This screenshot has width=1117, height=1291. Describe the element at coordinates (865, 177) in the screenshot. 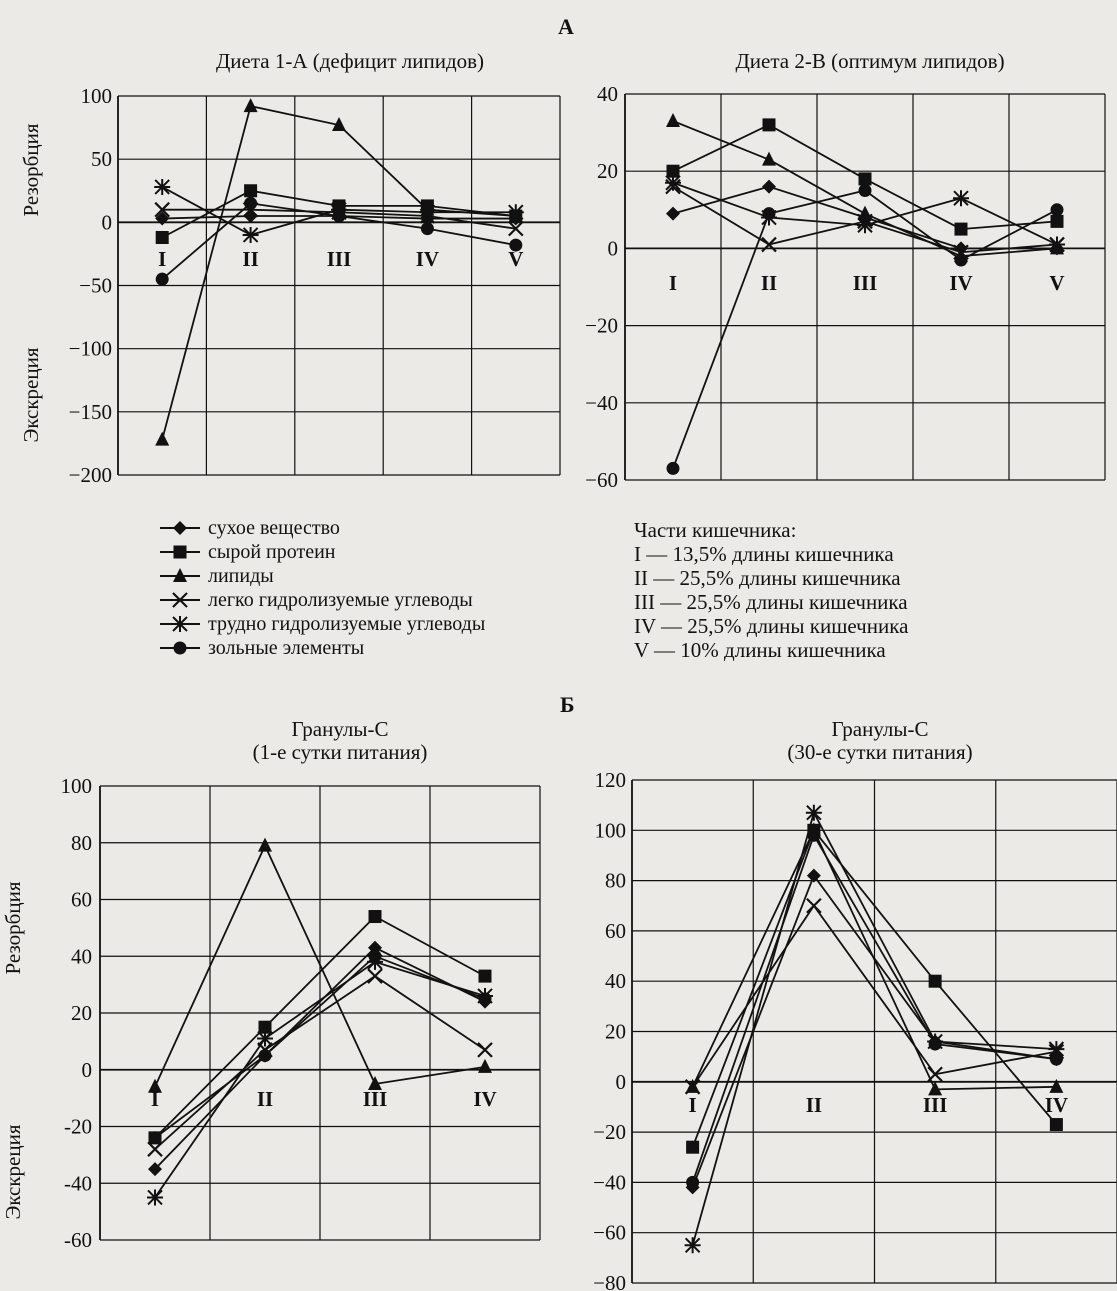

I see `series-cp` at that location.